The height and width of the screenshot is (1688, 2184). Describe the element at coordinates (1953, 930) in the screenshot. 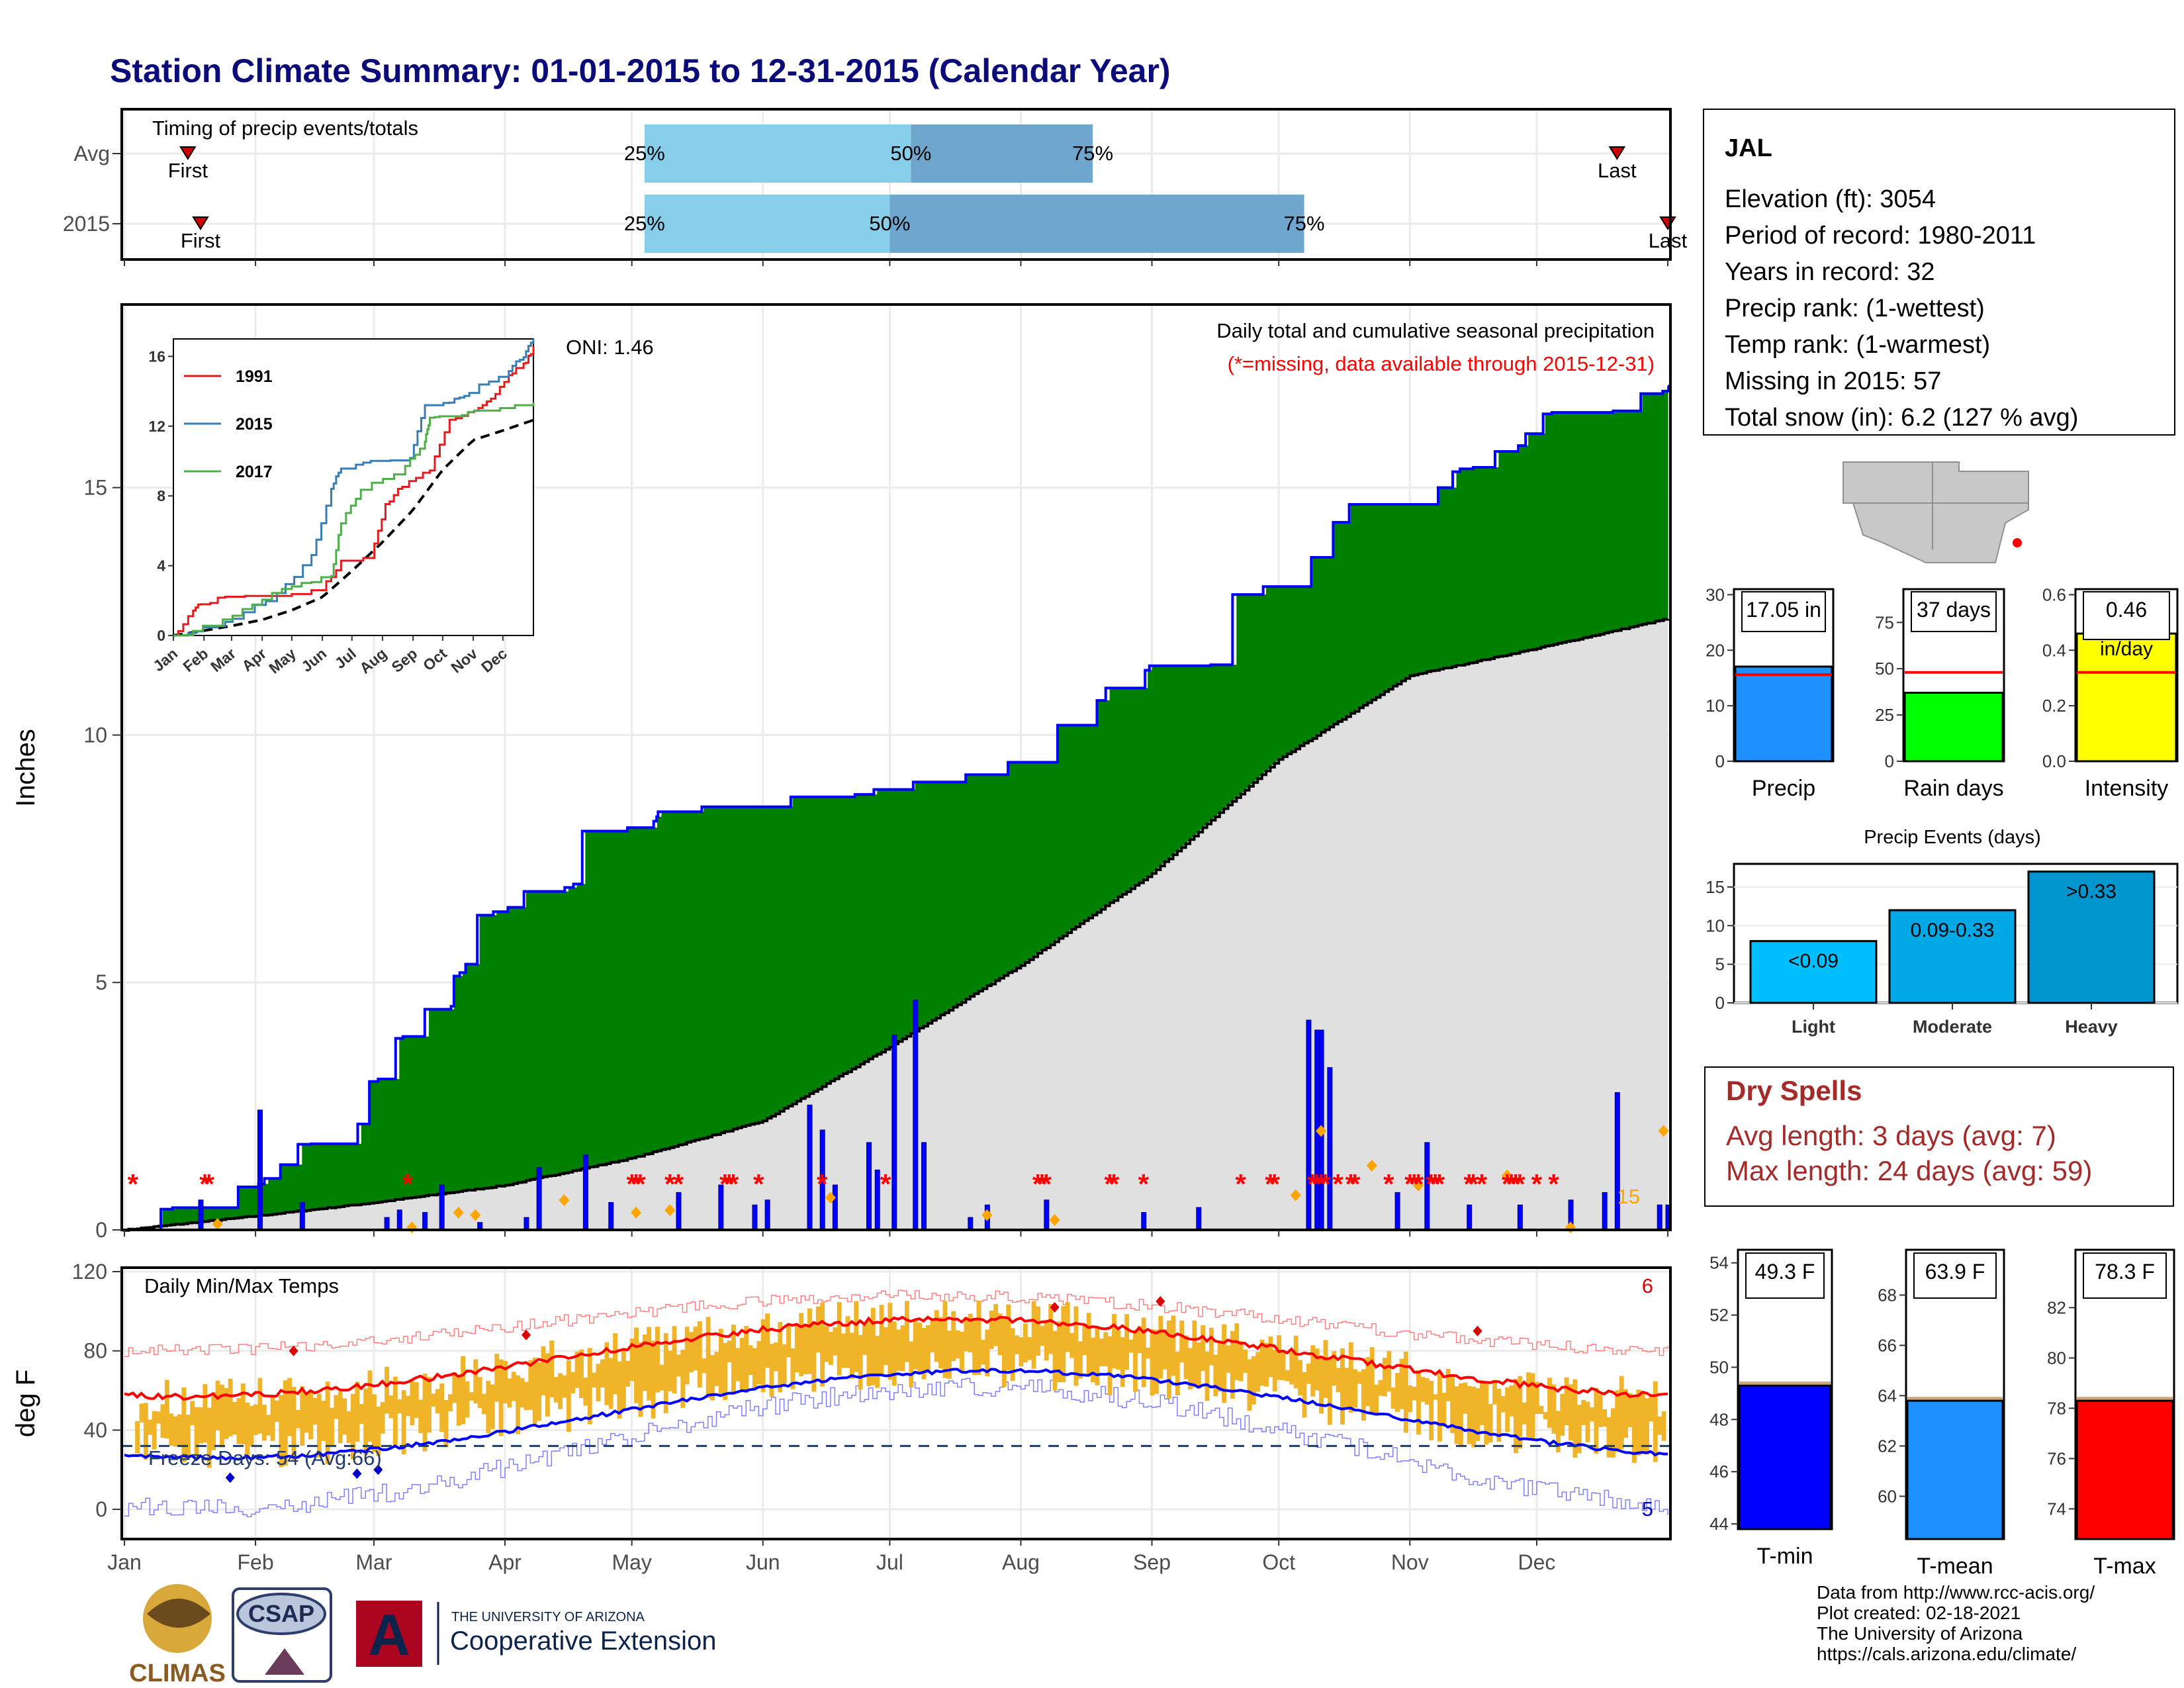

I see `event-bar-label: 0.09-0.33` at that location.